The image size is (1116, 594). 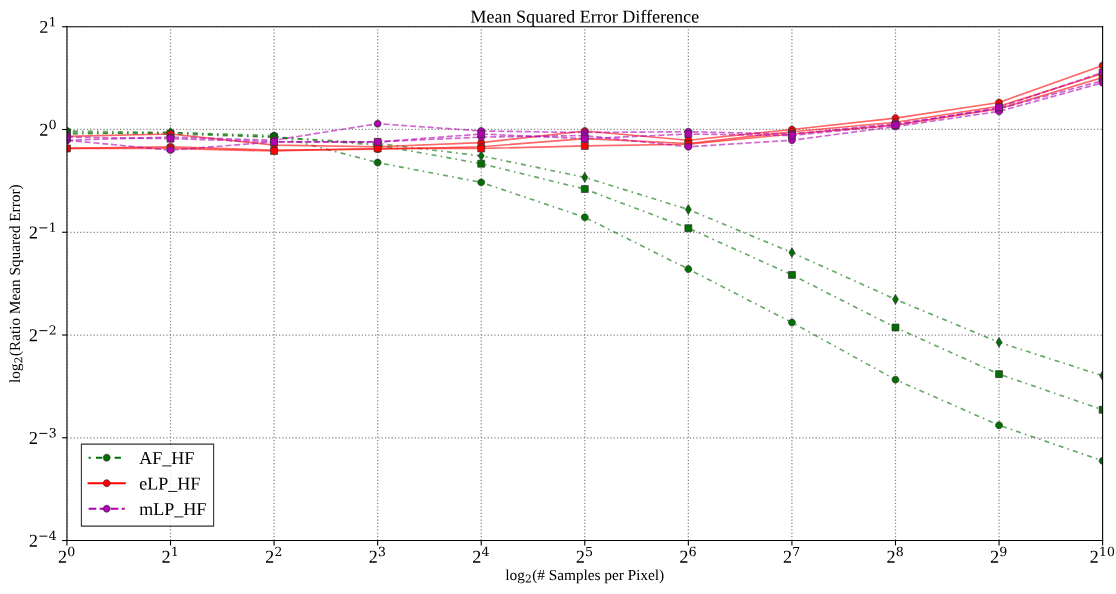 What do you see at coordinates (895, 554) in the screenshot?
I see `x-tick-label: 2$^{8}$` at bounding box center [895, 554].